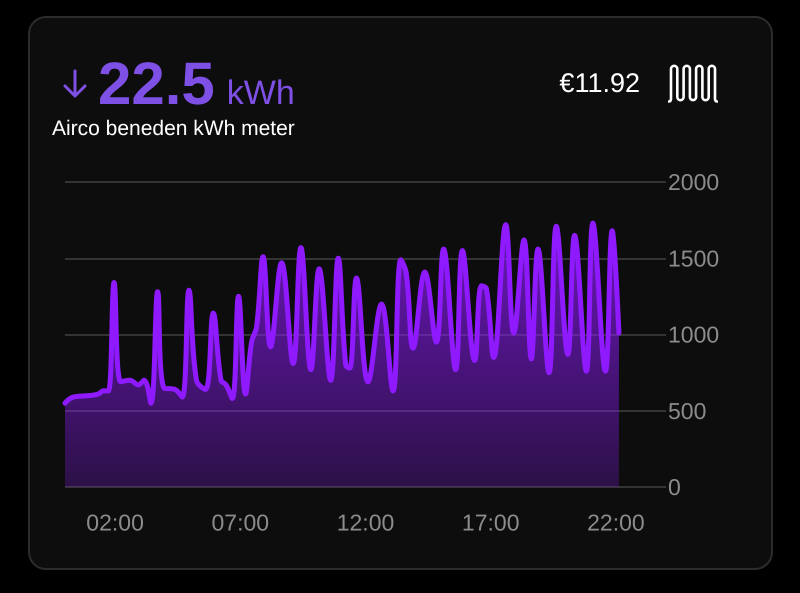 Image resolution: width=800 pixels, height=593 pixels. What do you see at coordinates (694, 335) in the screenshot?
I see `y-tick-label: 1000` at bounding box center [694, 335].